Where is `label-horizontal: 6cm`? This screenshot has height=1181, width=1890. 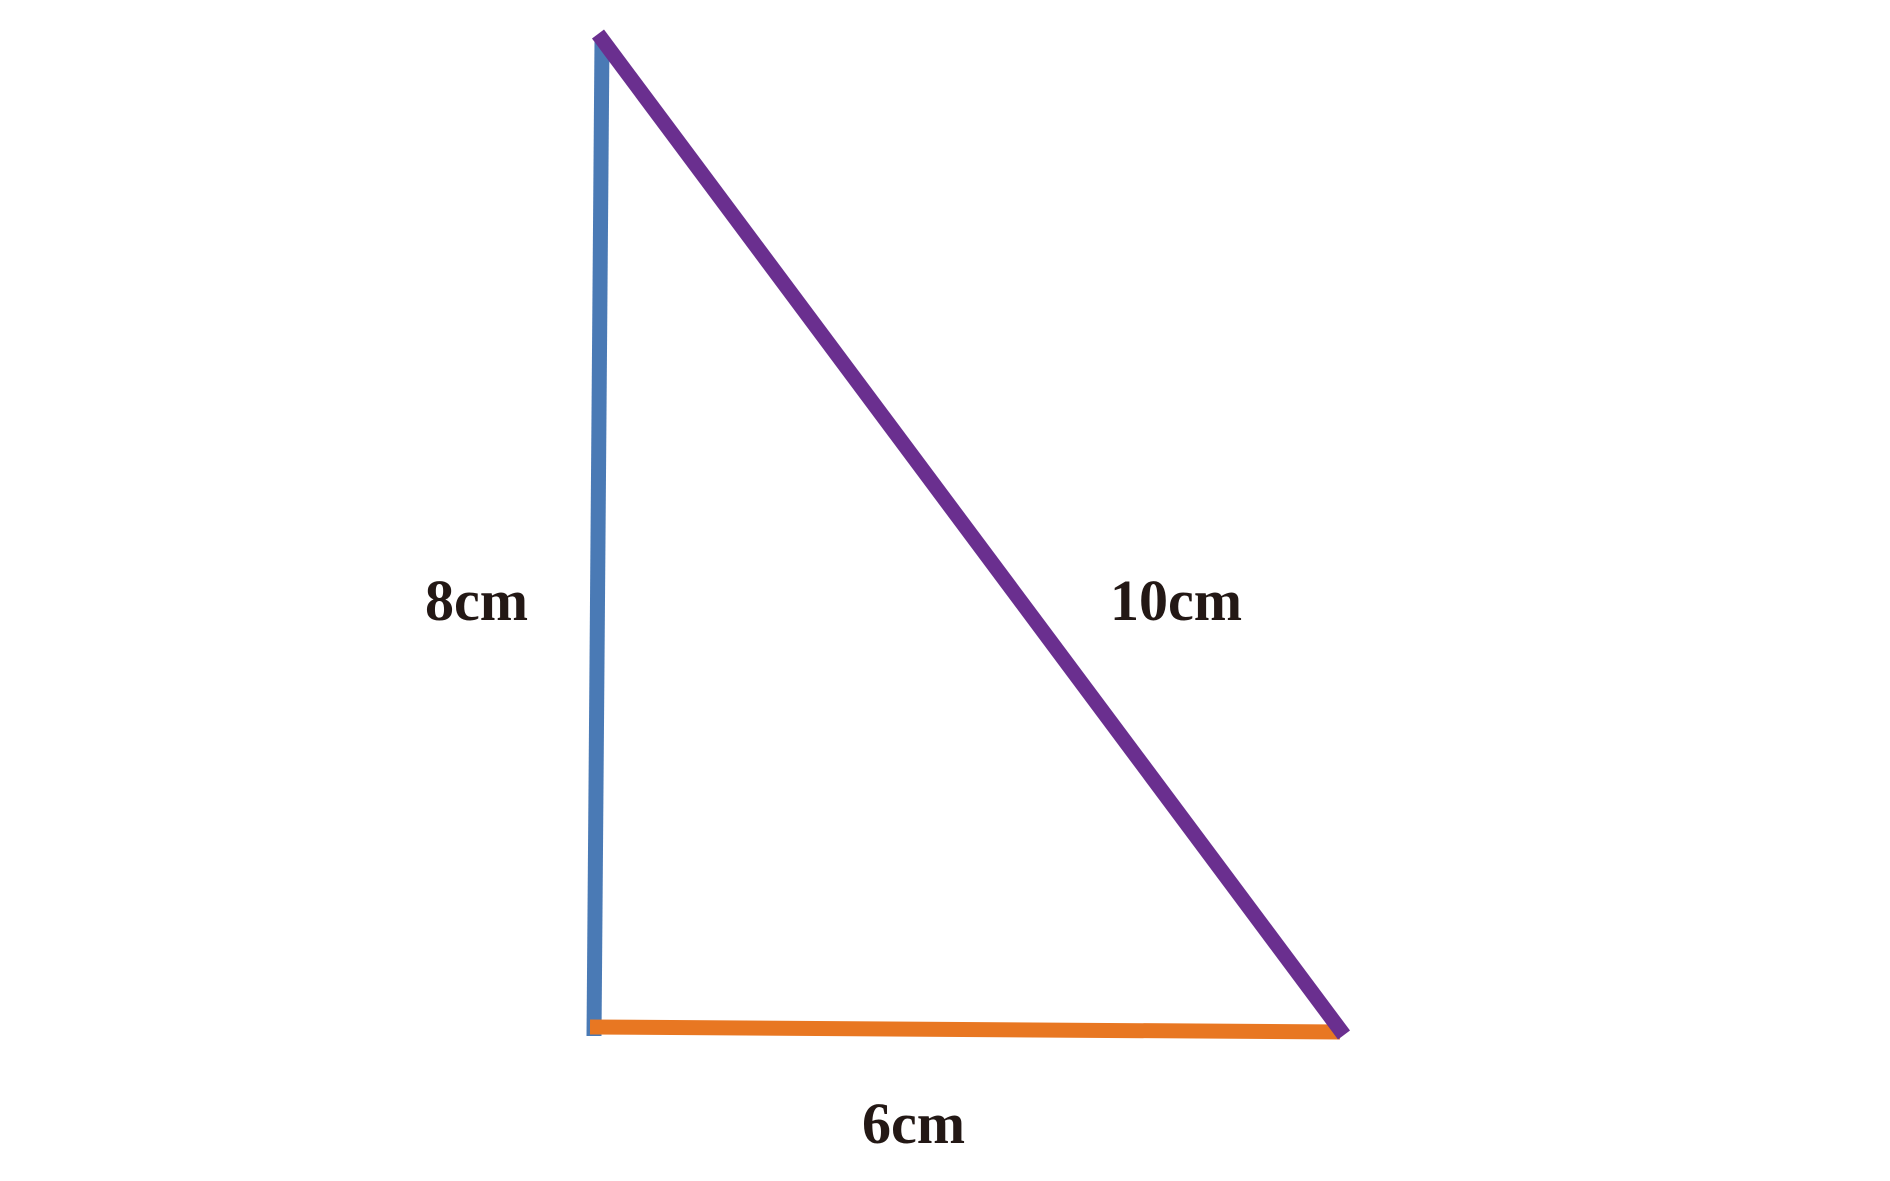
label-horizontal: 6cm is located at coordinates (913, 1123).